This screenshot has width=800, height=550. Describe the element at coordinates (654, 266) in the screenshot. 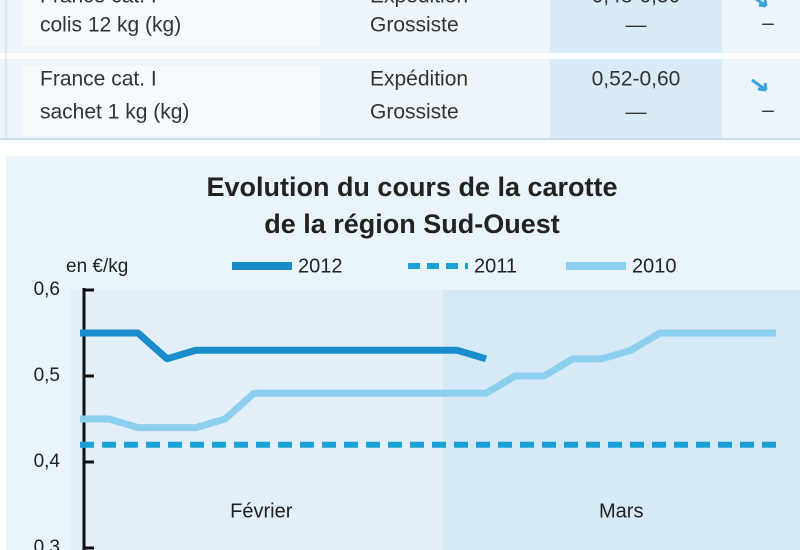

I see `legend-label: 2010` at that location.